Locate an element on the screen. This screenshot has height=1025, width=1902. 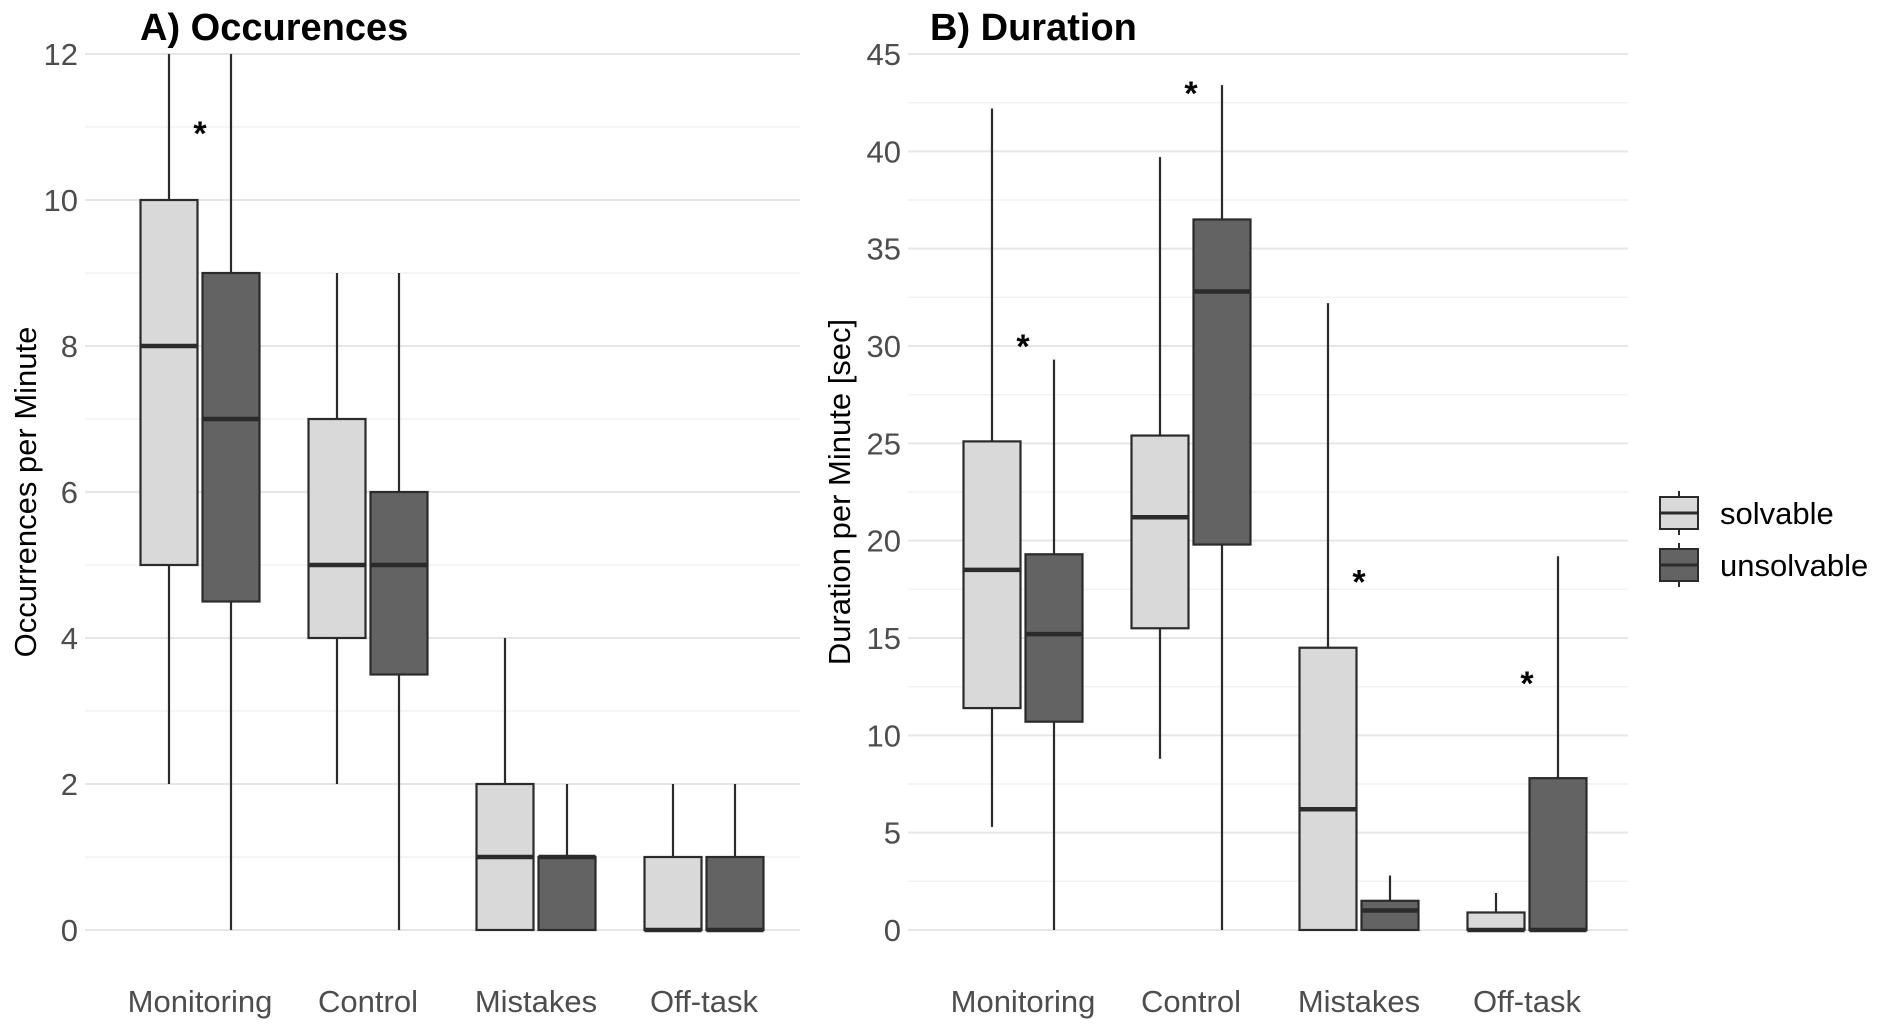
y-tick-label: 25 is located at coordinates (884, 443).